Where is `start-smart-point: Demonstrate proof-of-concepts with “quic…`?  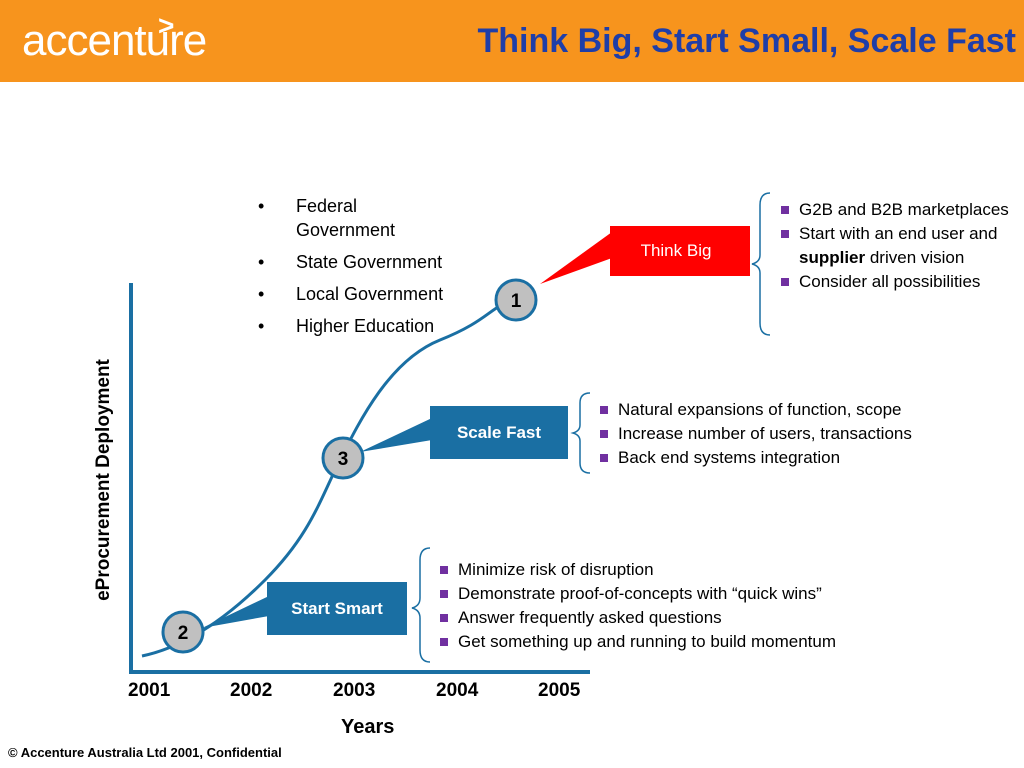
start-smart-point: Demonstrate proof-of-concepts with “quic… is located at coordinates (698, 594).